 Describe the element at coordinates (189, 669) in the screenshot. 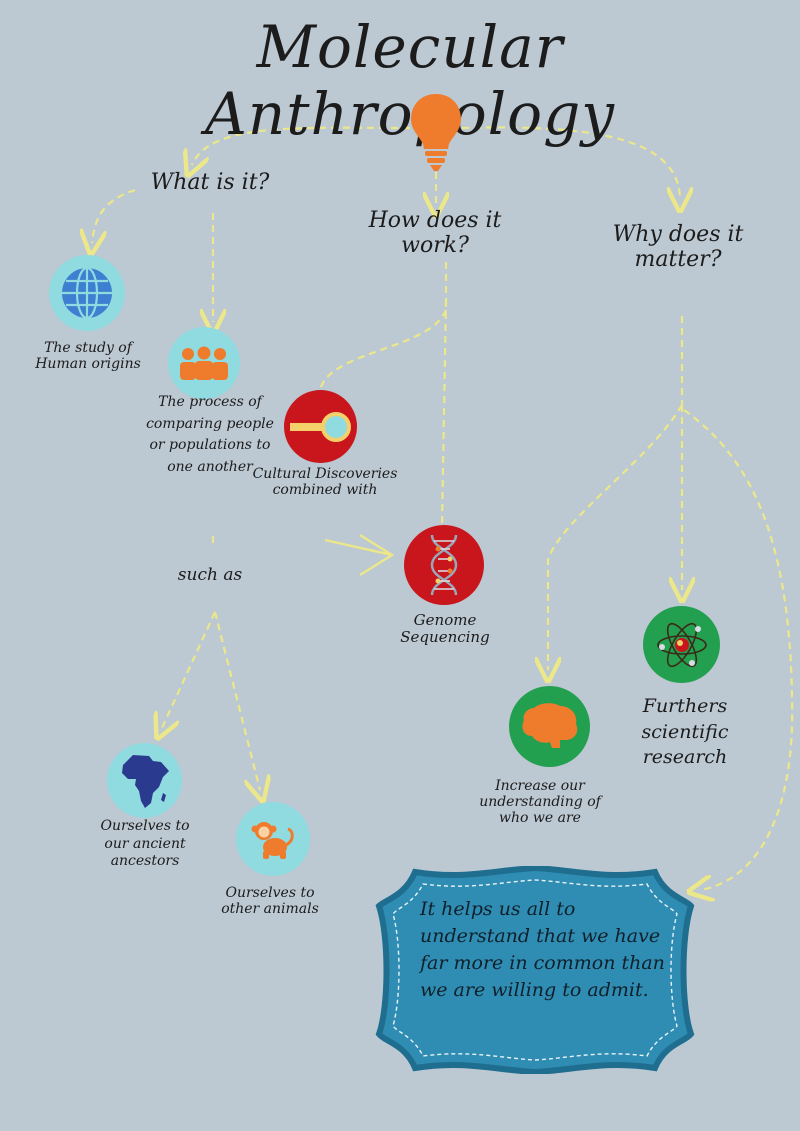

I see `connector-suchas-ancestors` at that location.